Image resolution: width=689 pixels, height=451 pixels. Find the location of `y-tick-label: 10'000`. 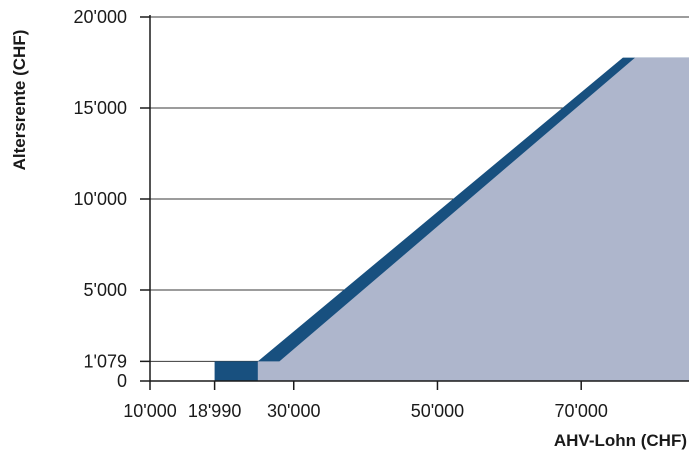

y-tick-label: 10'000 is located at coordinates (101, 199).